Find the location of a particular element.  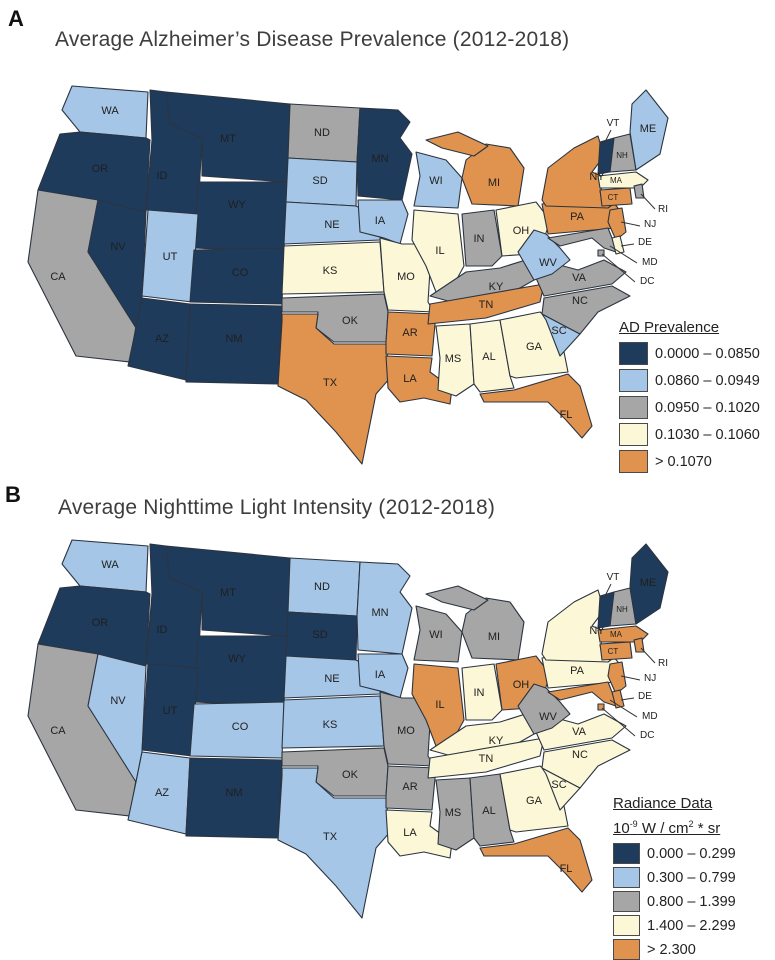

state-label-pa: PA is located at coordinates (577, 671).